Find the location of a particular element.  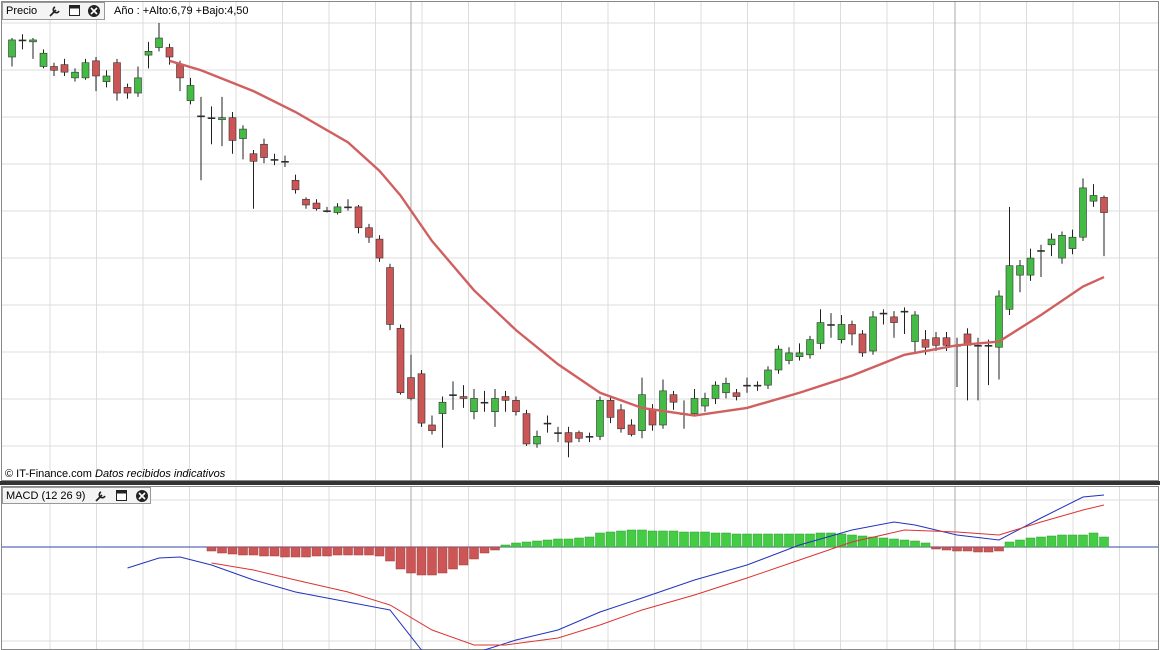

panel-title: Precio is located at coordinates (21, 11).